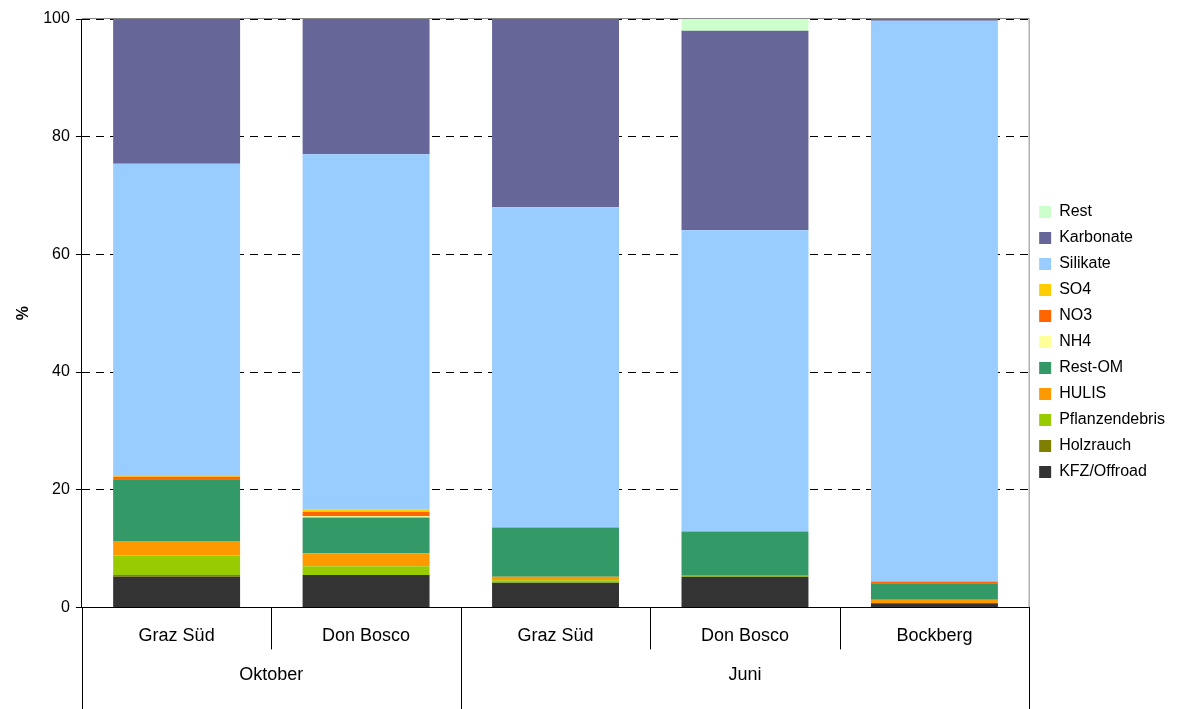 The width and height of the screenshot is (1179, 709). I want to click on legend-label: NH4, so click(1075, 341).